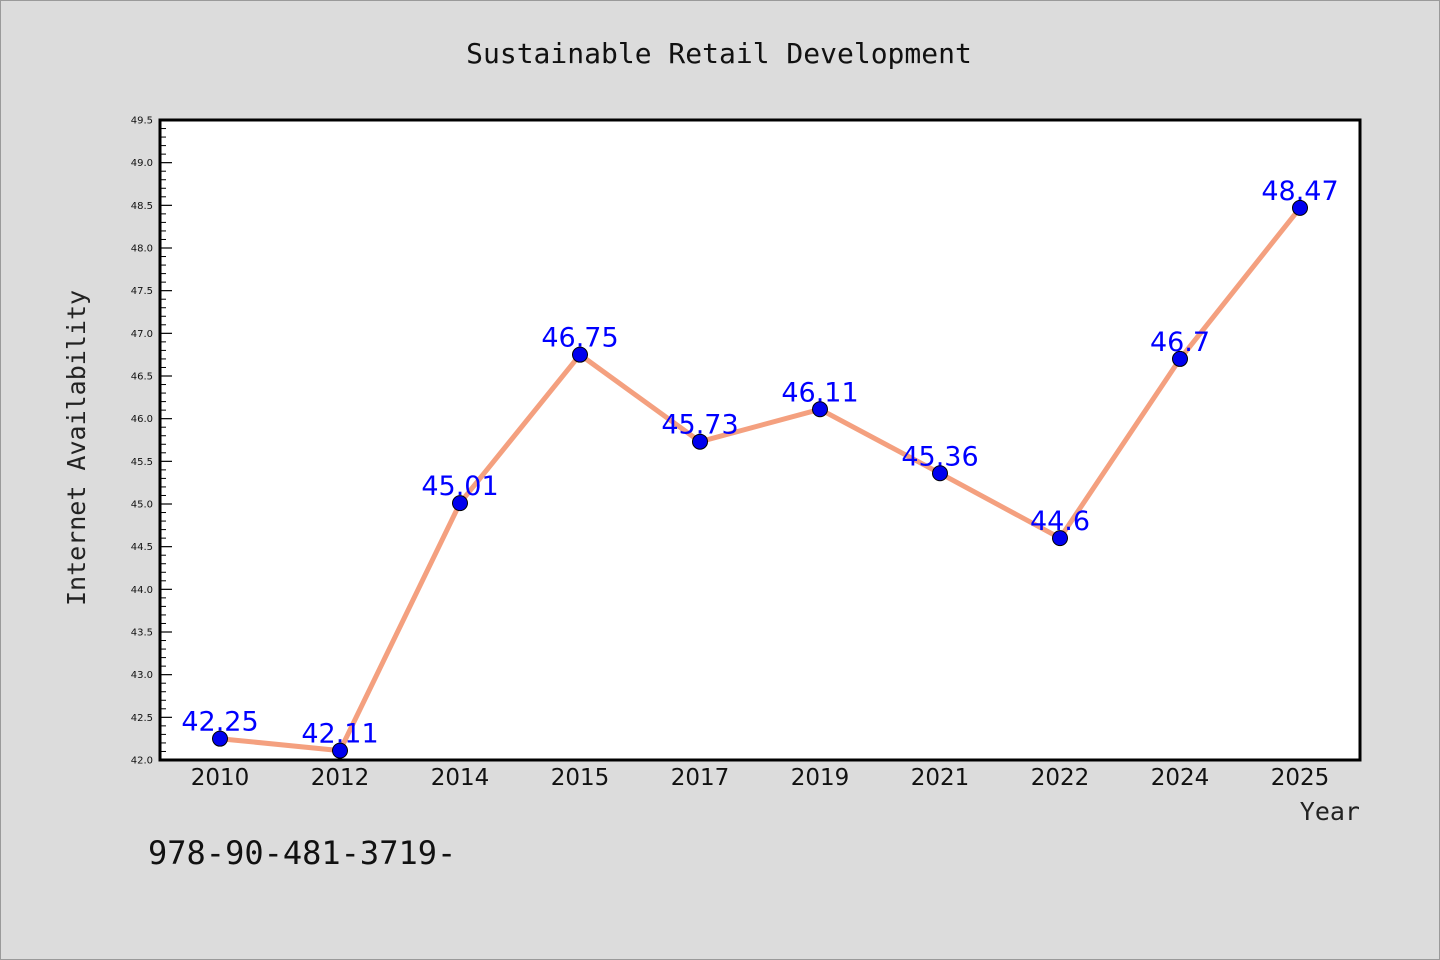  I want to click on y-tick-label: 48.5, so click(142, 206).